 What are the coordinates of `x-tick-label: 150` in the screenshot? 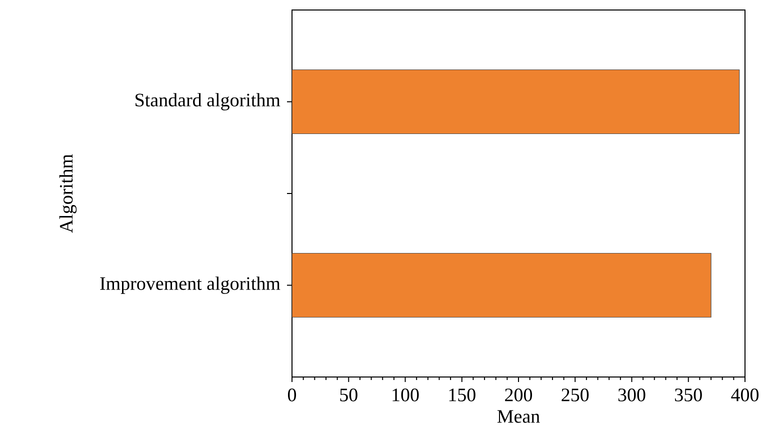 It's located at (462, 395).